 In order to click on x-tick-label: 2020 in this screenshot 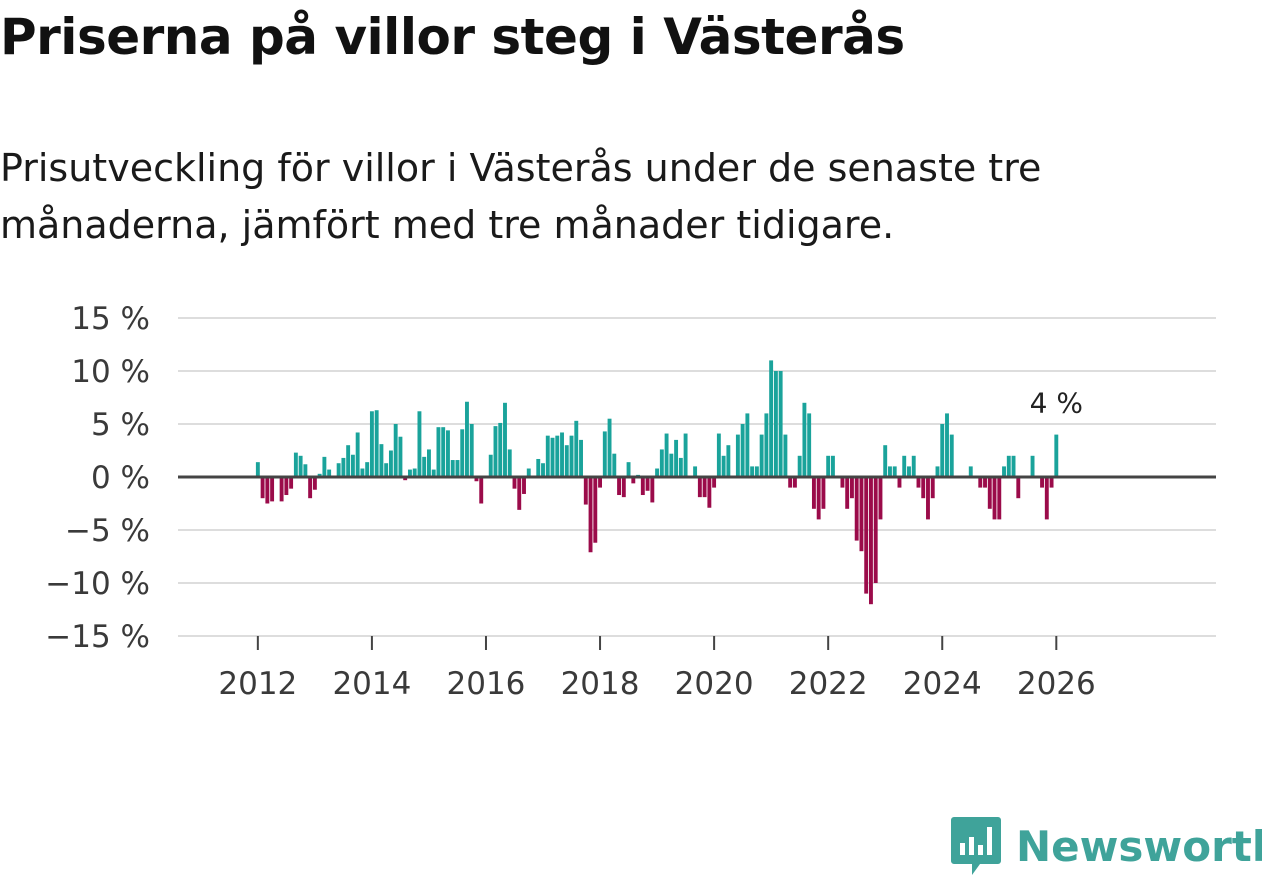, I will do `click(714, 684)`.